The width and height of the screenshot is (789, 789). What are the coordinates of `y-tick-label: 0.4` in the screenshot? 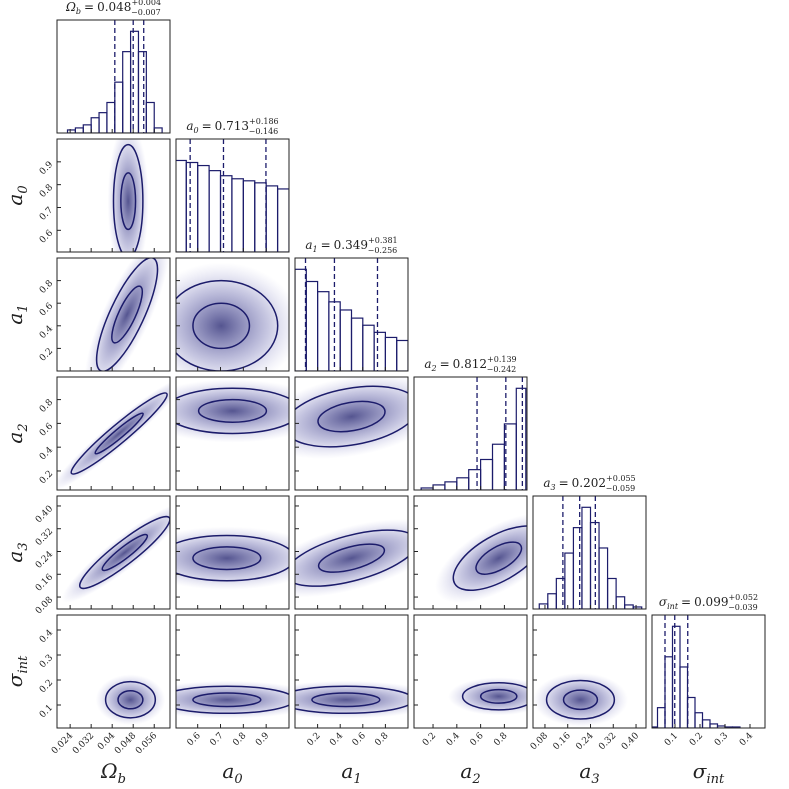 It's located at (46, 332).